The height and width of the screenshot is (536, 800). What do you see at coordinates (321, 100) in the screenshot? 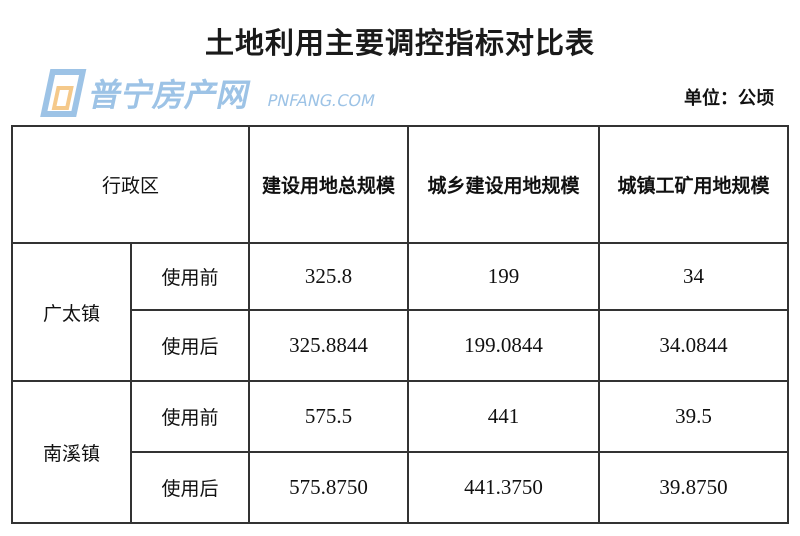
I see `watermark-subtext: PNFANG.COM` at bounding box center [321, 100].